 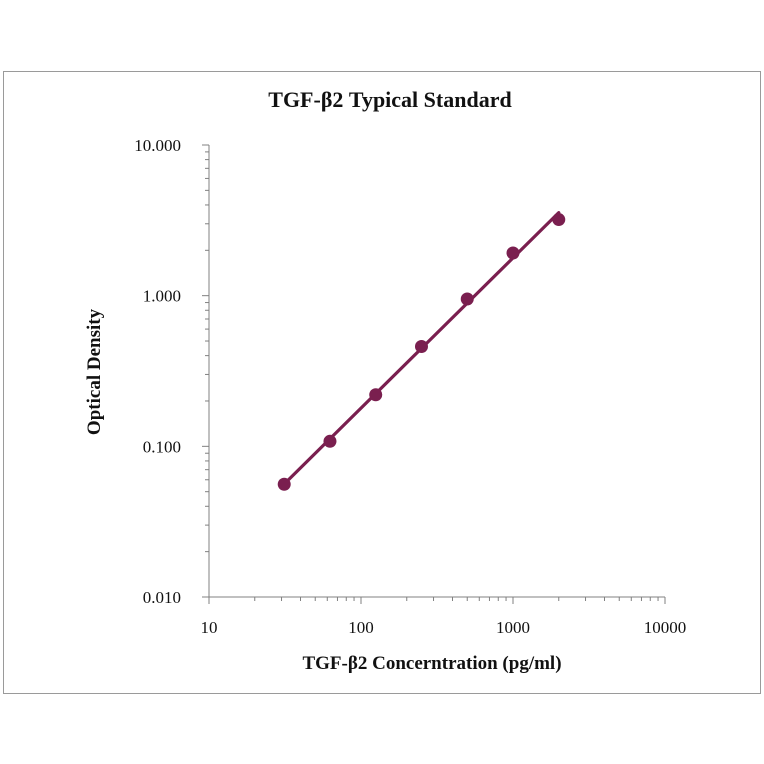 What do you see at coordinates (157, 145) in the screenshot?
I see `y-tick-label: 10.000` at bounding box center [157, 145].